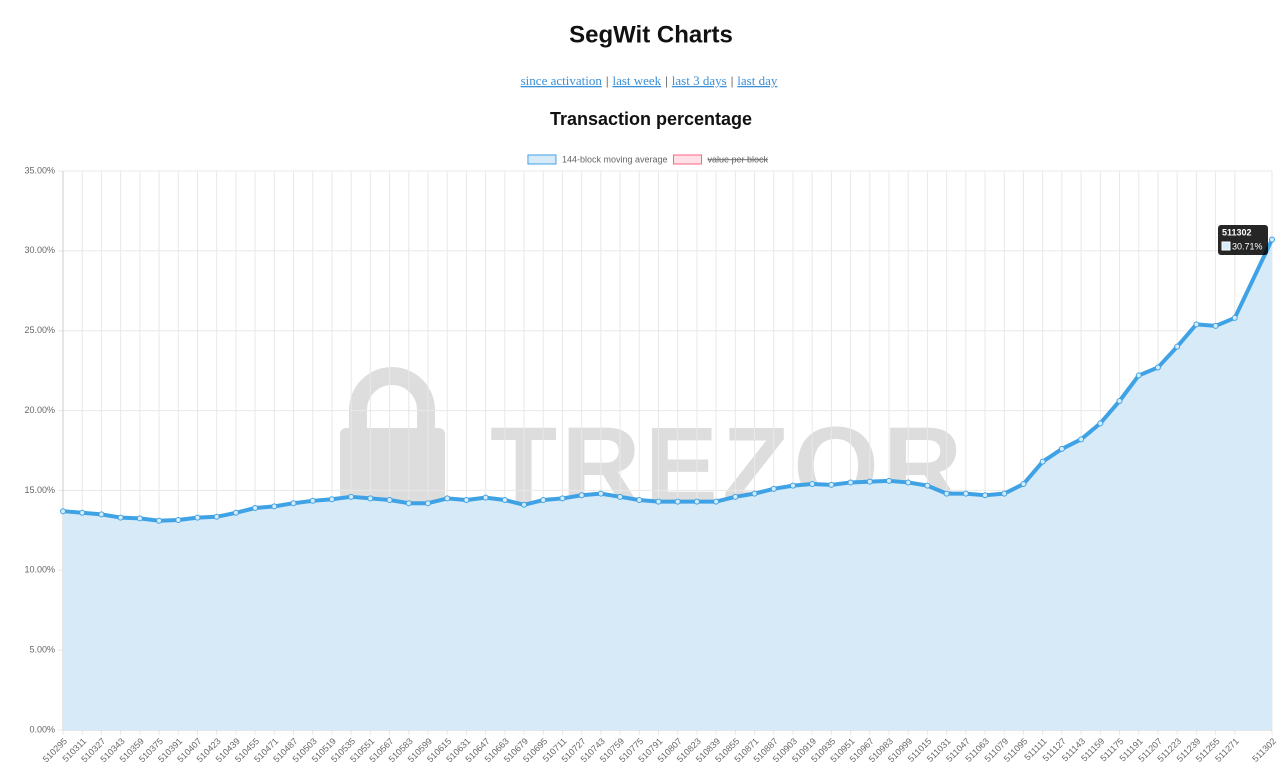  What do you see at coordinates (42, 729) in the screenshot?
I see `y-tick-label: 0.00%` at bounding box center [42, 729].